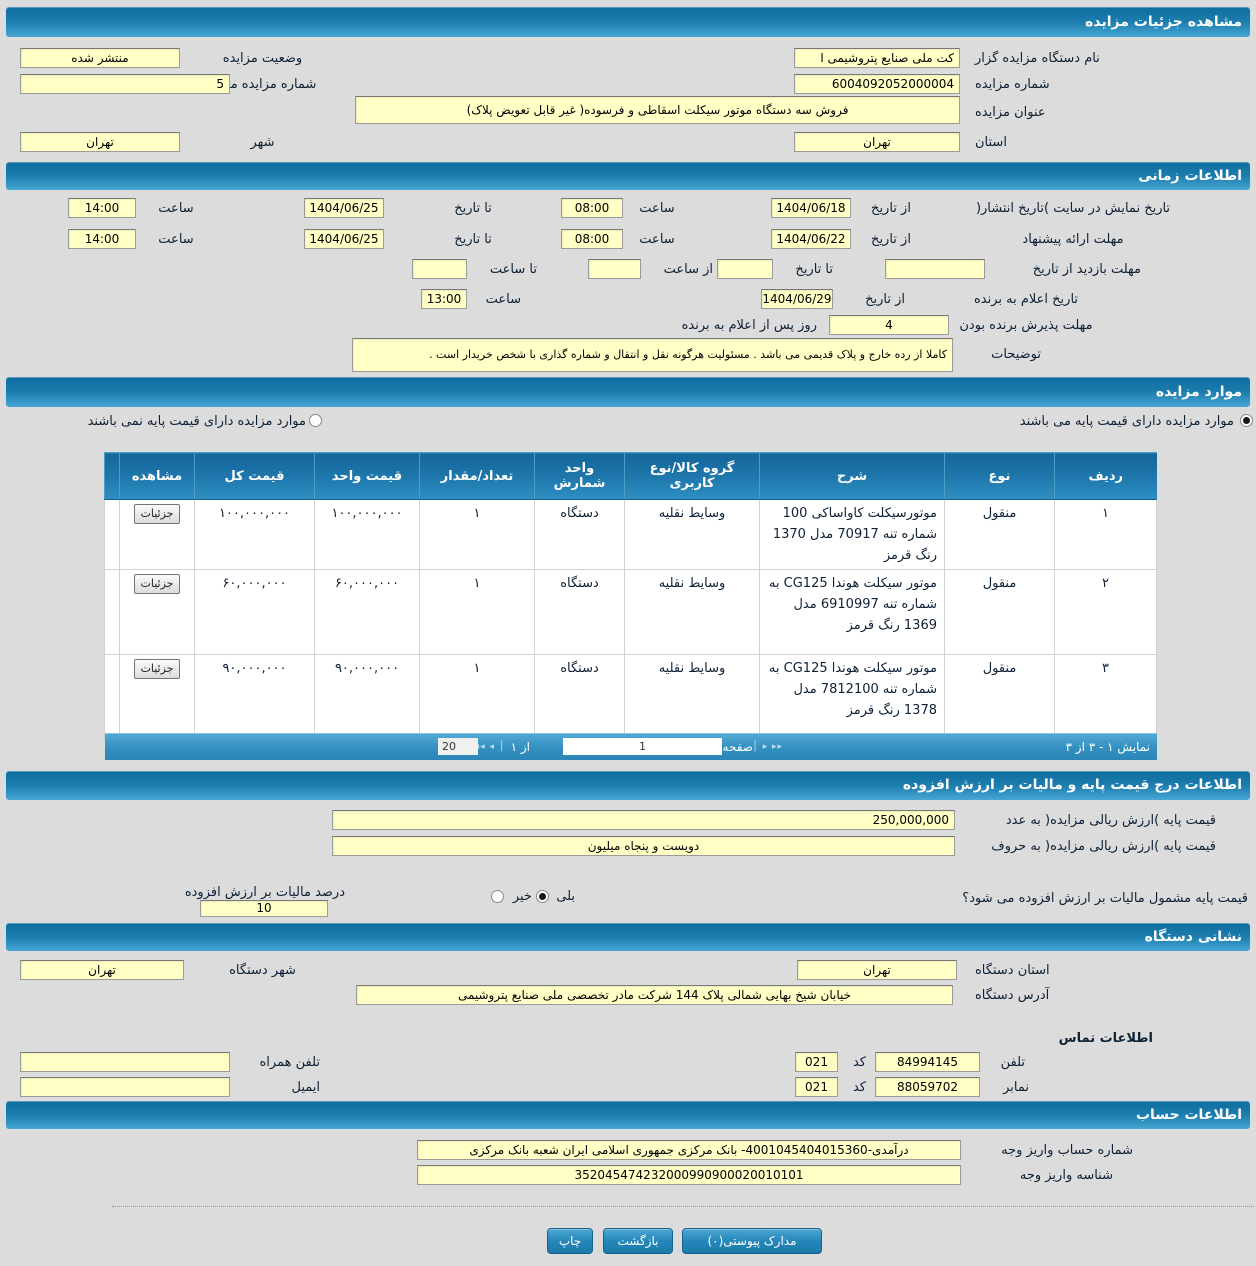 This screenshot has width=1256, height=1266. I want to click on pager-next-last-icons: ▸▸ ▸▏, so click(768, 747).